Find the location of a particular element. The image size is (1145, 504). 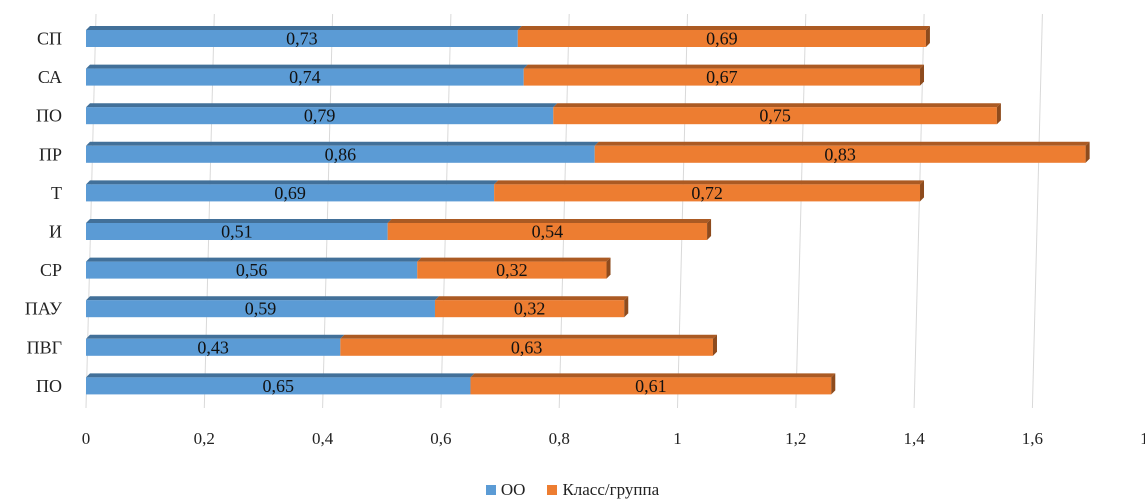

data-label: 0,75 is located at coordinates (775, 116).